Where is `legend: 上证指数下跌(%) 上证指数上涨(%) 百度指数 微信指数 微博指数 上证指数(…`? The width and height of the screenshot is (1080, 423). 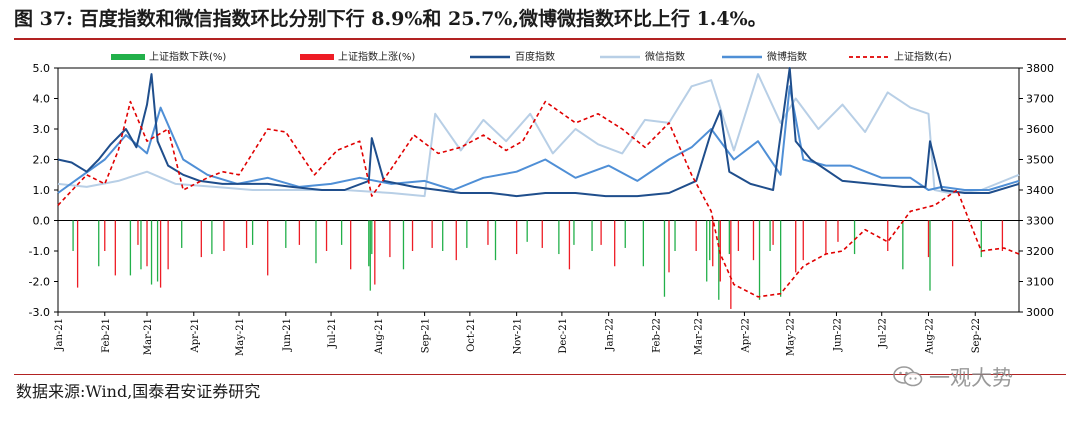 legend: 上证指数下跌(%) 上证指数上涨(%) 百度指数 微信指数 微博指数 上证指数(… is located at coordinates (531, 56).